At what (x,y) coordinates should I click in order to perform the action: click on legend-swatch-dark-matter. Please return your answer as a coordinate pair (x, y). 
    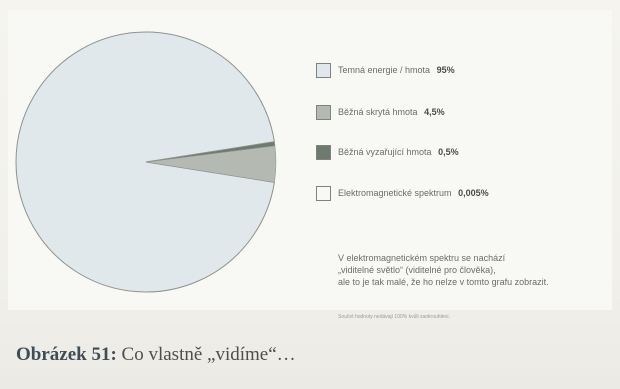
    Looking at the image, I should click on (323, 112).